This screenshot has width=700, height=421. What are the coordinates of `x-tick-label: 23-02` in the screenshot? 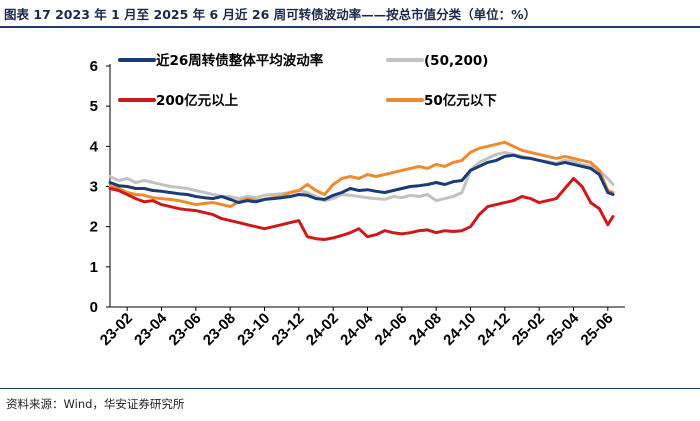 It's located at (116, 329).